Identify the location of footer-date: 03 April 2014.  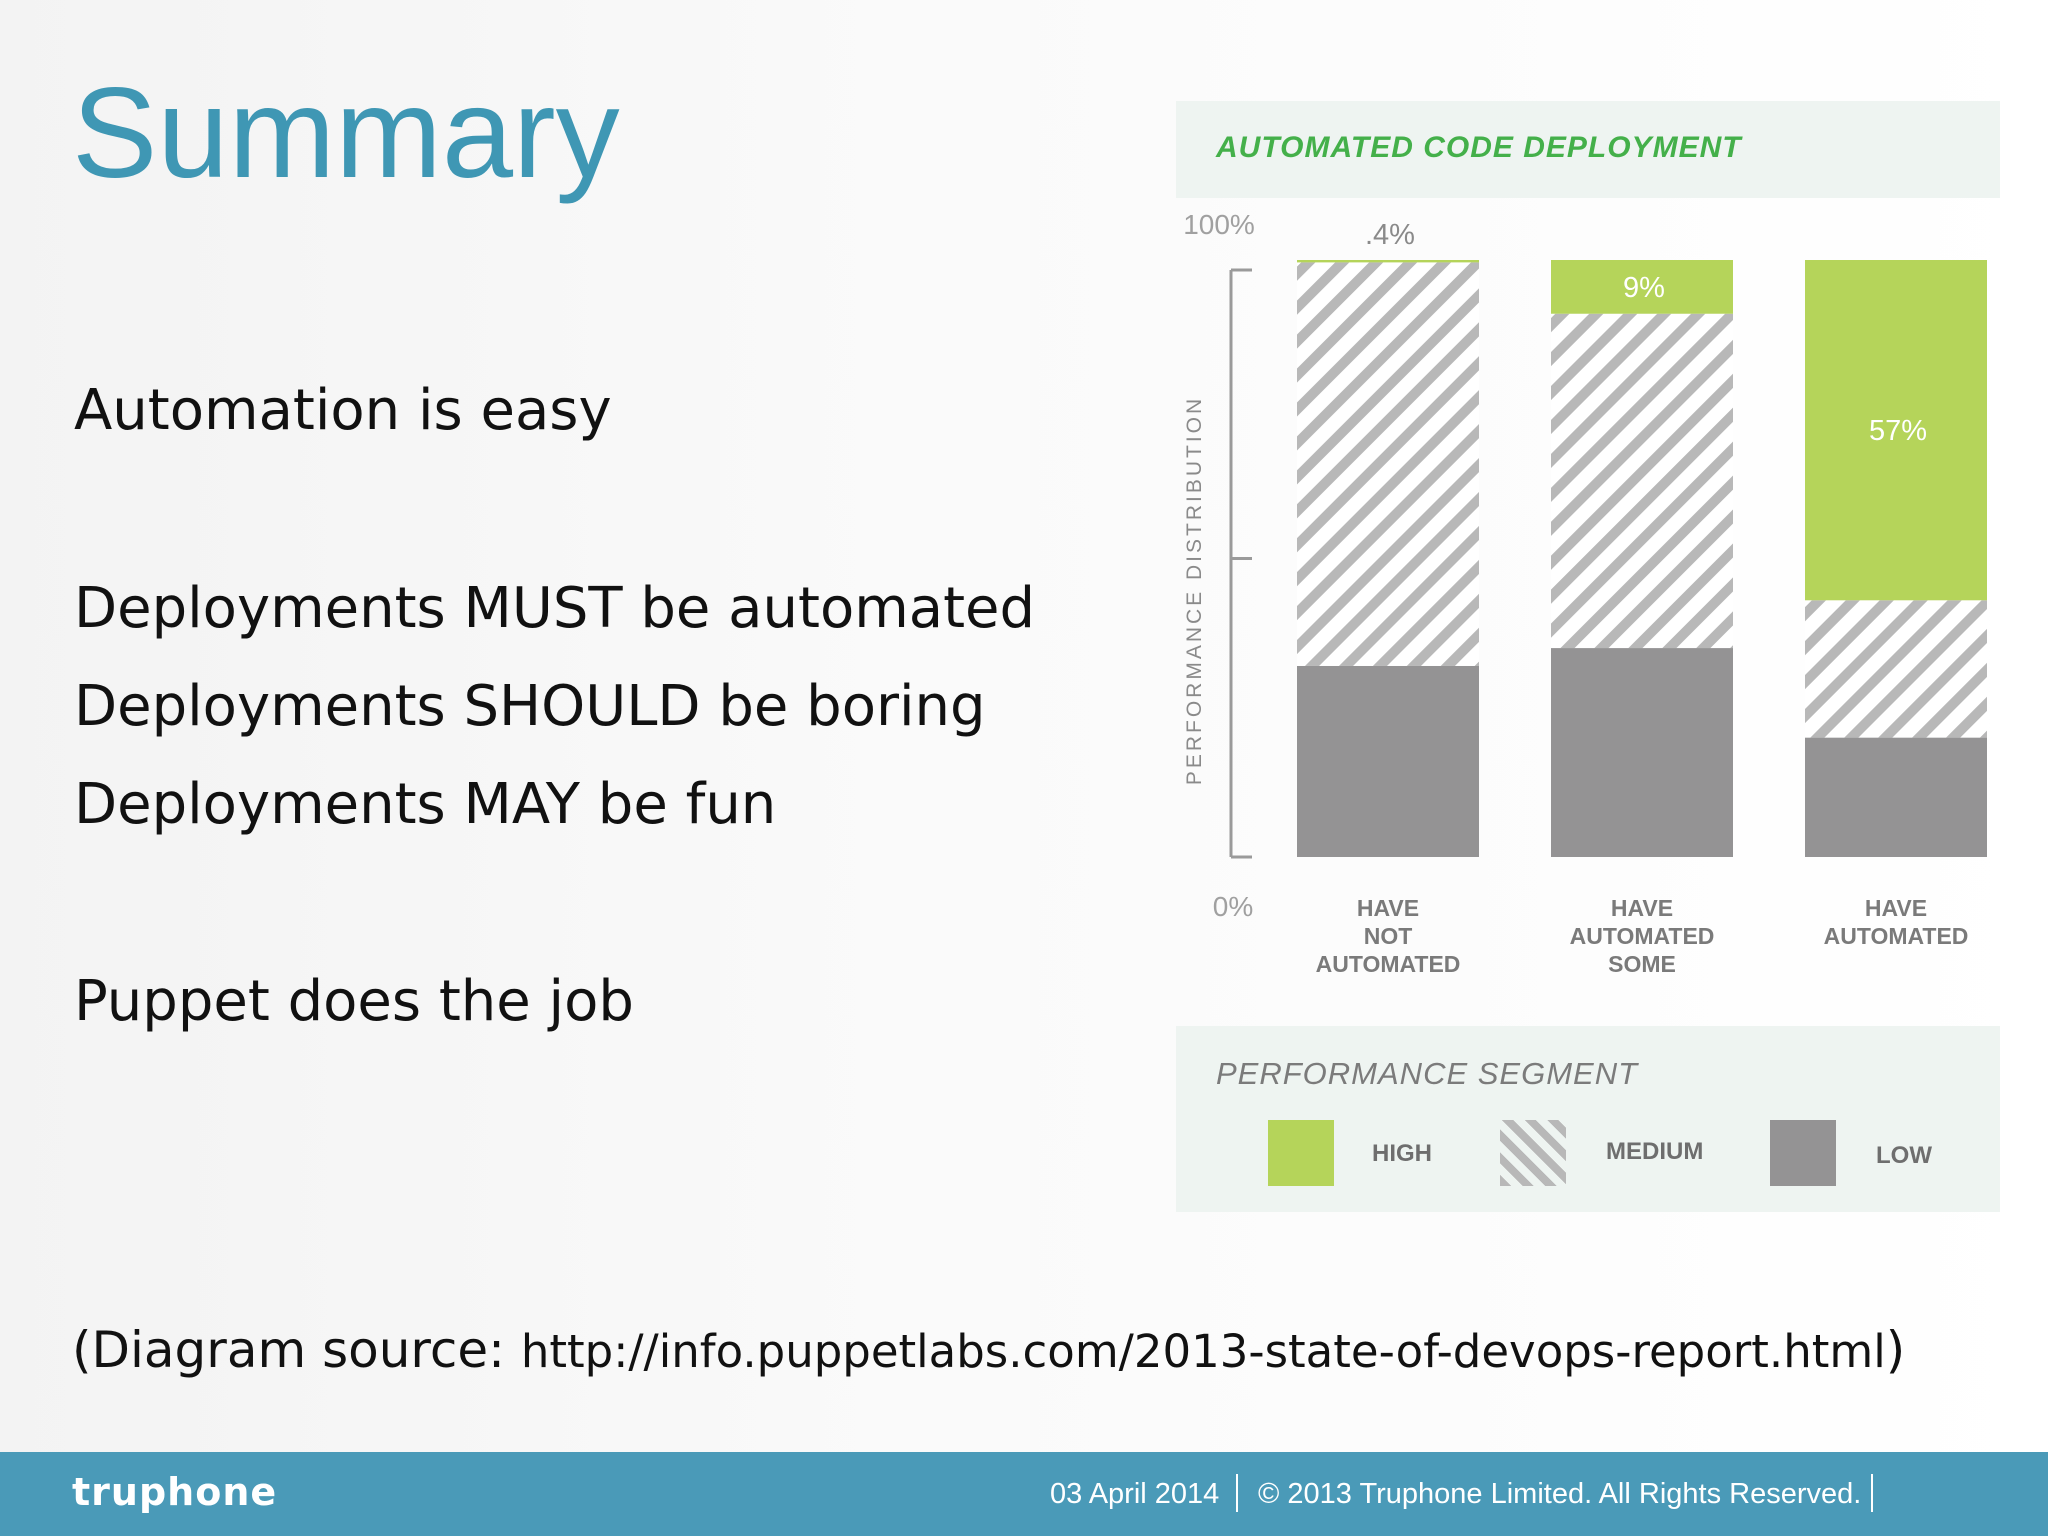
(1135, 1494).